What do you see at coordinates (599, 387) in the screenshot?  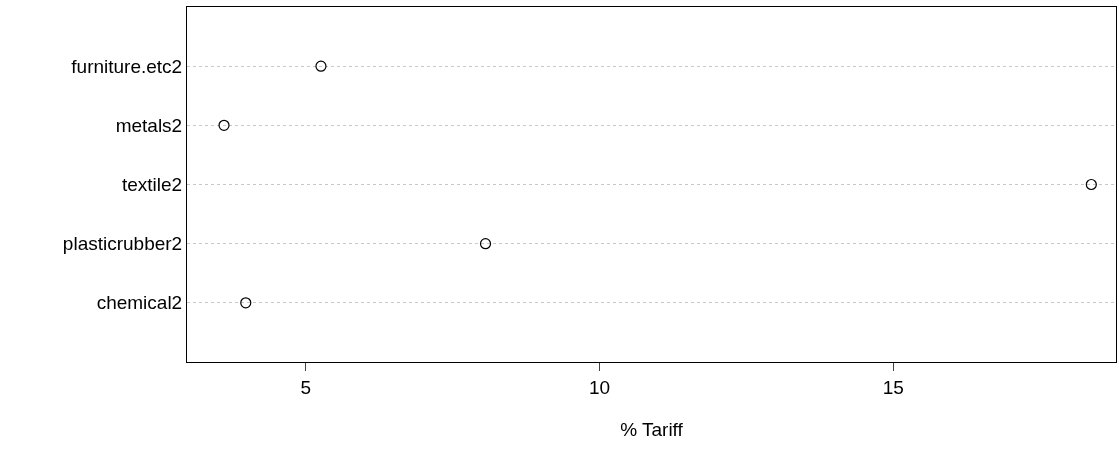 I see `x-tick-label: 10` at bounding box center [599, 387].